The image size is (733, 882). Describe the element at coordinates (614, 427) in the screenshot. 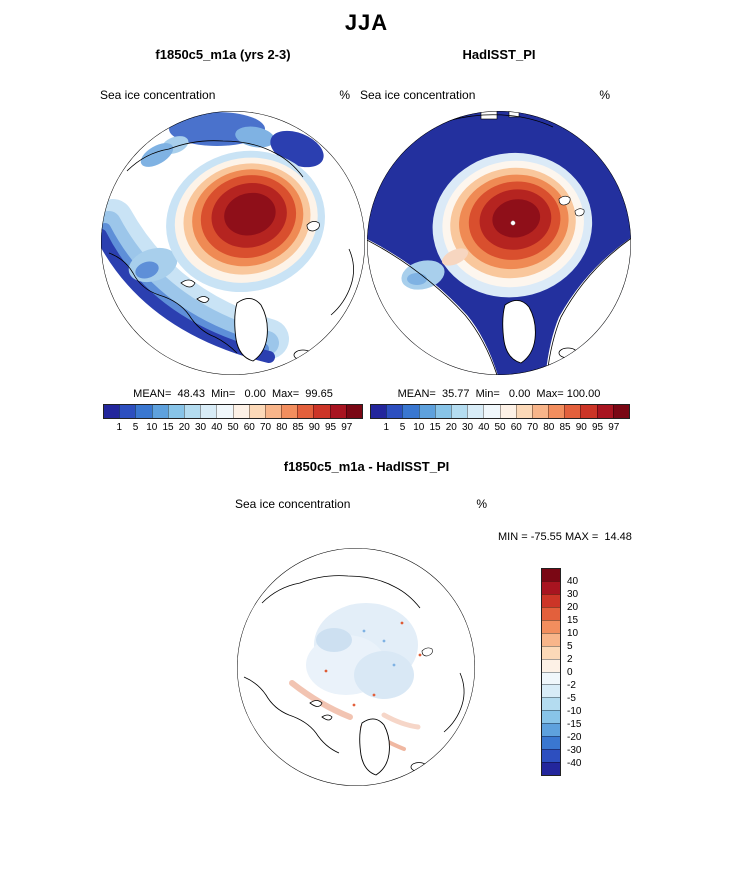

I see `tick-label: 97` at that location.